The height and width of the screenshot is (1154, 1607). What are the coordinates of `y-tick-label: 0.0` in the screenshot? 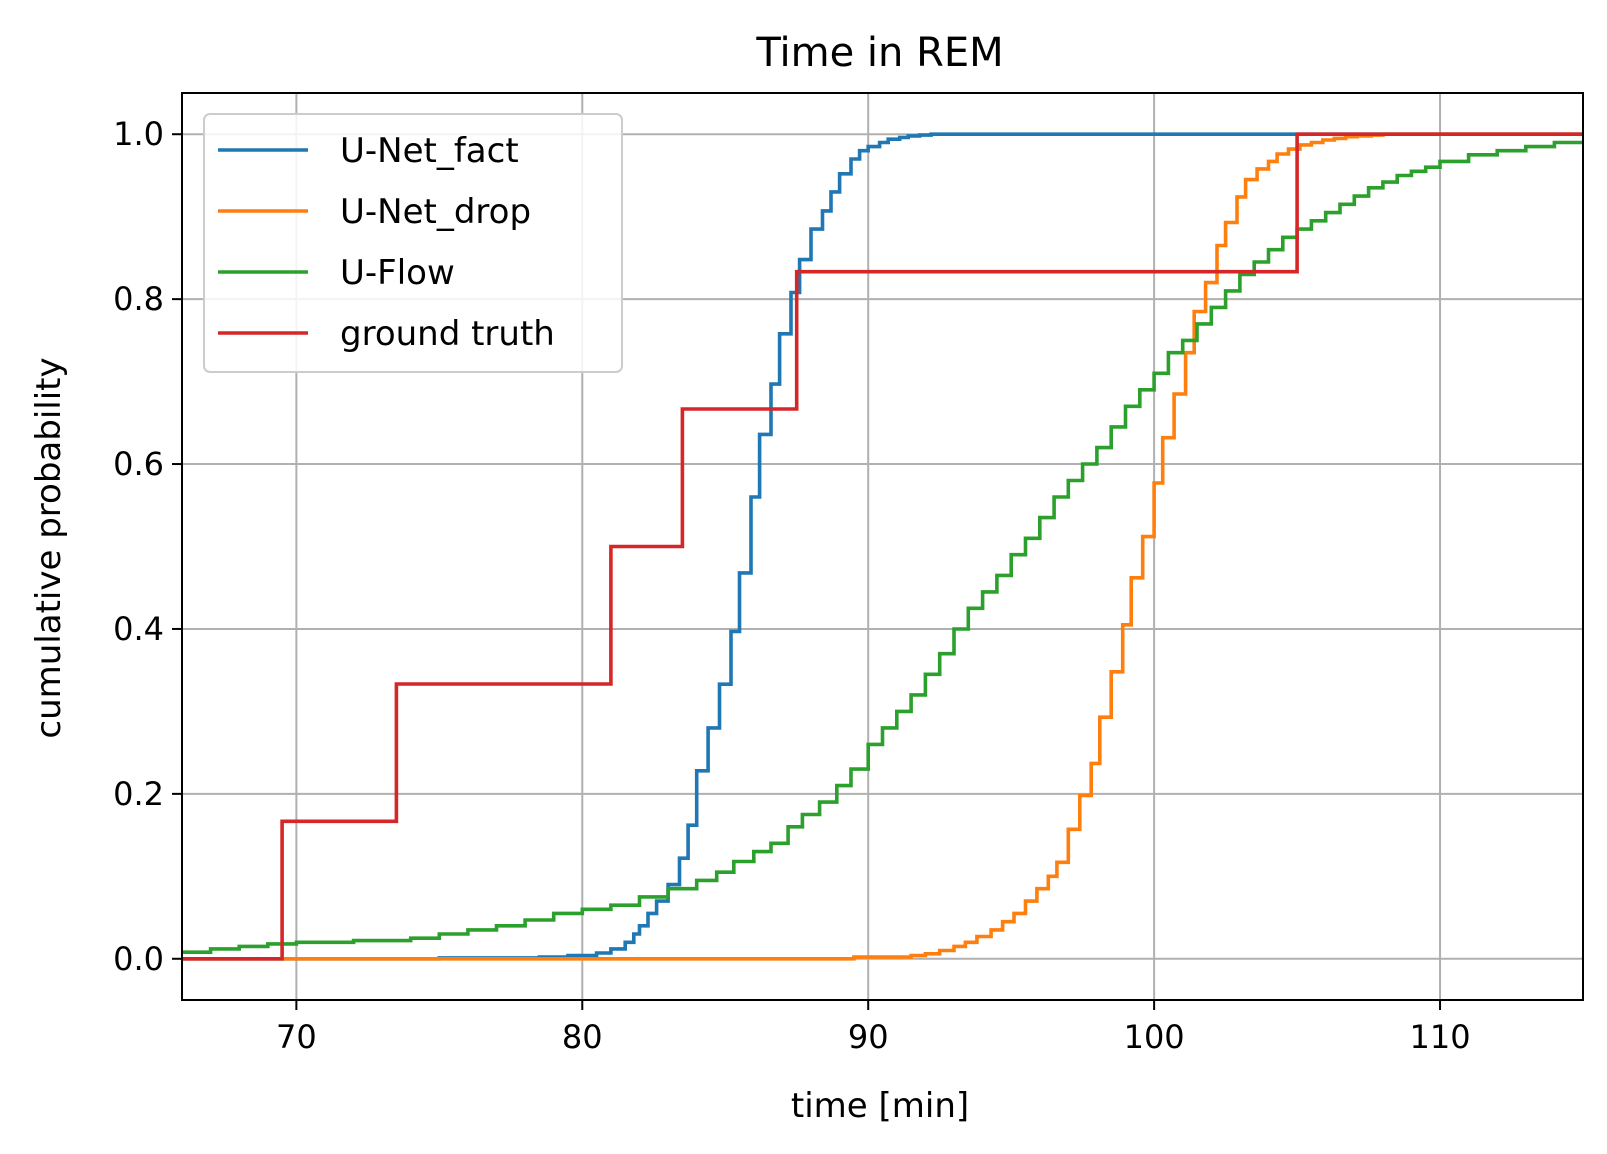 It's located at (138, 959).